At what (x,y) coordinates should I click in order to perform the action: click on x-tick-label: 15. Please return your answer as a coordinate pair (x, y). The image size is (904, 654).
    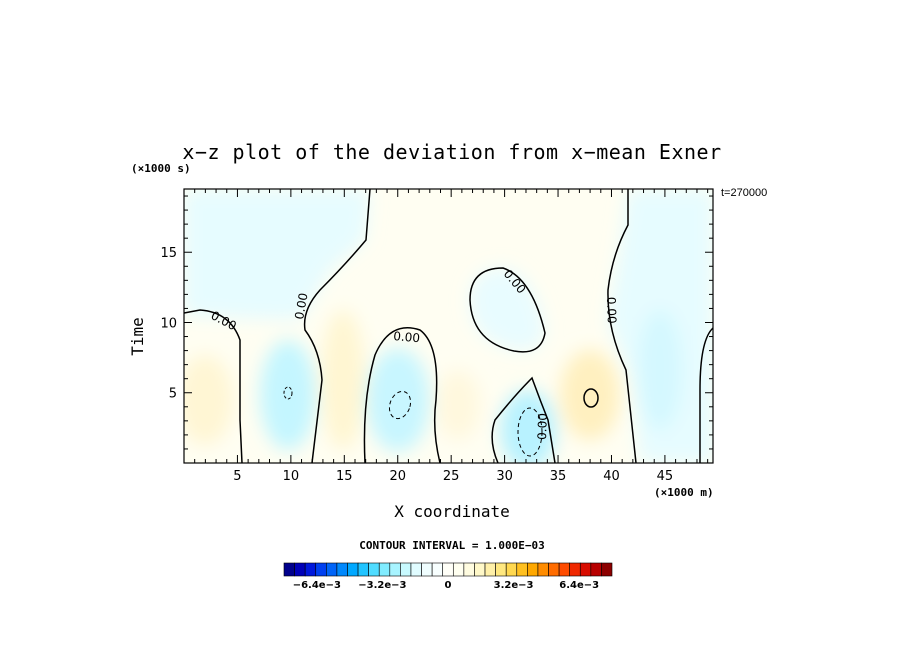
    Looking at the image, I should click on (344, 476).